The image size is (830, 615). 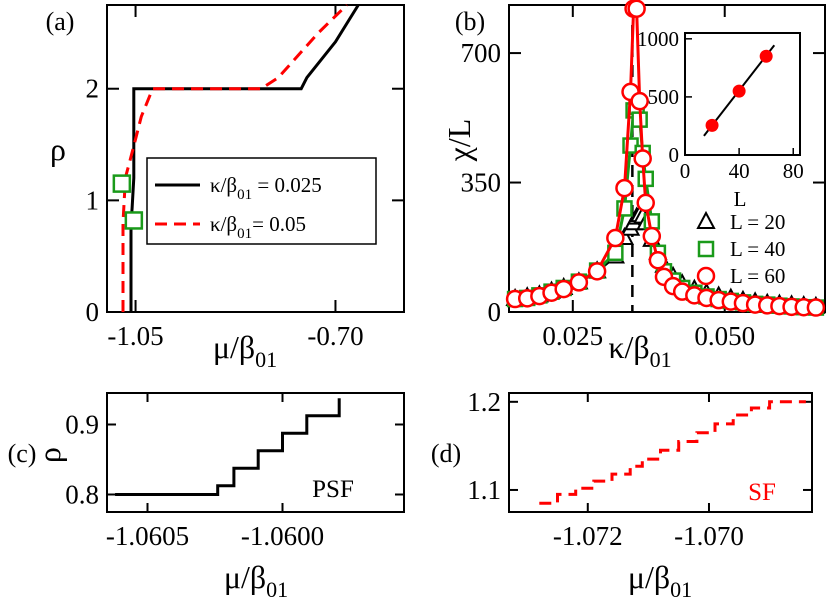 I want to click on legend-box, so click(x=261, y=201).